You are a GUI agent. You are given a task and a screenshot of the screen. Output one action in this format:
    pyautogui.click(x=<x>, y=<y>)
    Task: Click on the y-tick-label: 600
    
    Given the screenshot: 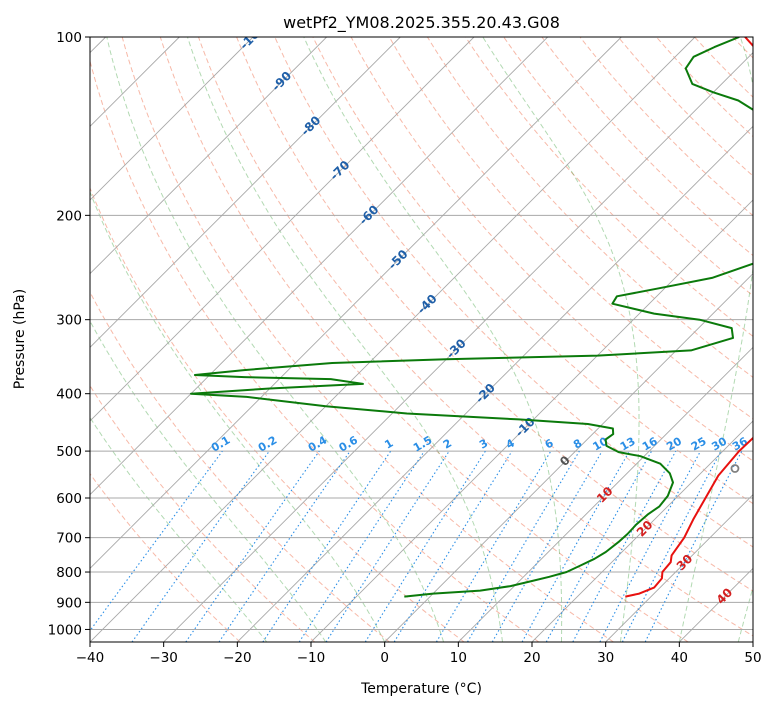 What is the action you would take?
    pyautogui.click(x=69, y=499)
    